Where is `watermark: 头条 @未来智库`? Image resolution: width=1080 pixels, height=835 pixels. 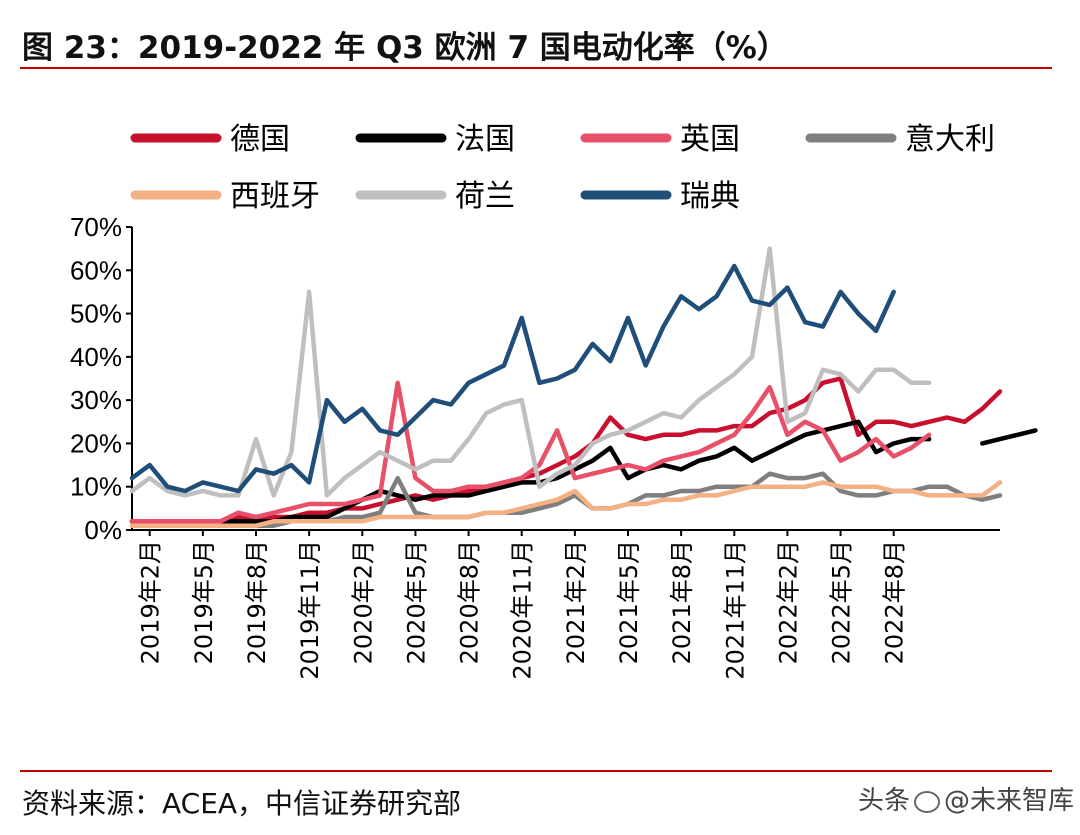
watermark: 头条 @未来智库 is located at coordinates (966, 798).